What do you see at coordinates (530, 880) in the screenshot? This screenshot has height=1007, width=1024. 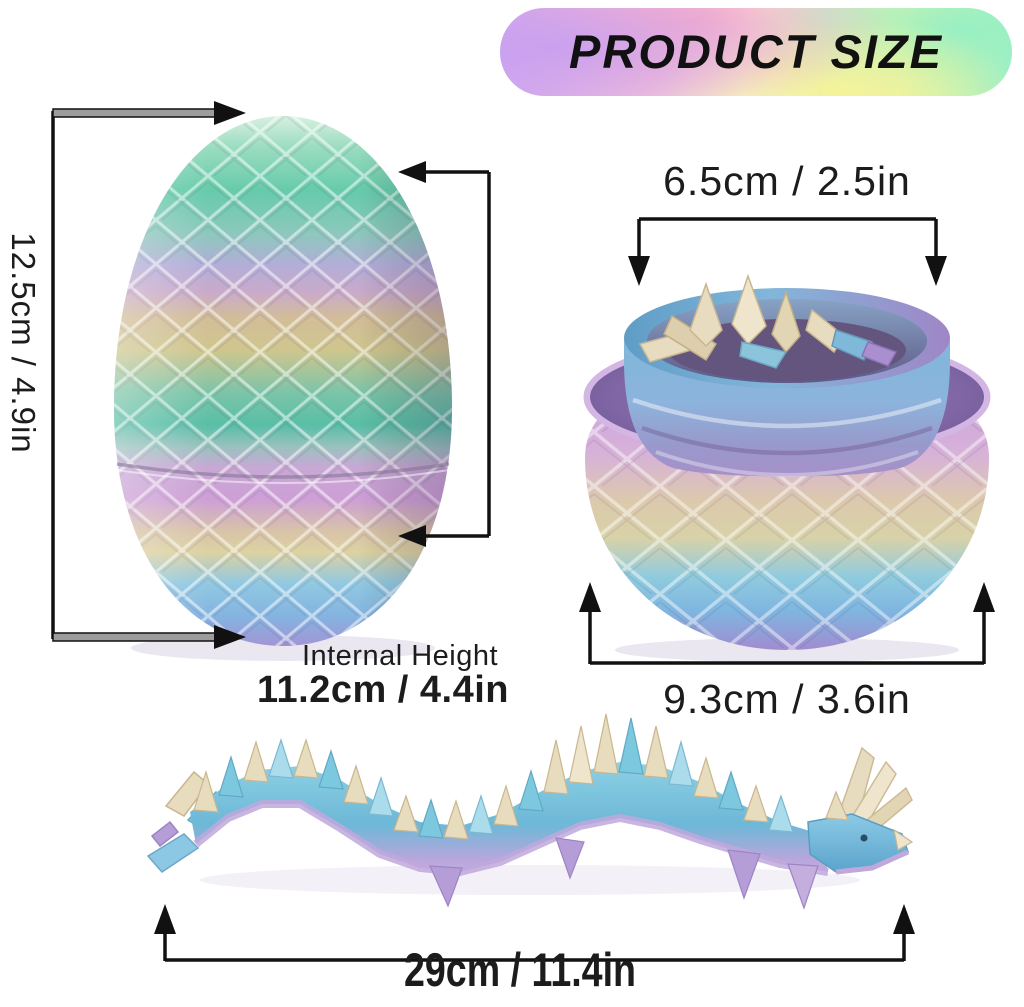 I see `dragon-shadow` at bounding box center [530, 880].